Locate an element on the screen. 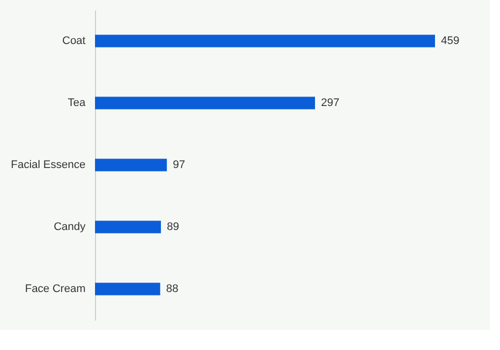 The image size is (500, 350). y-tick-label: Face Cream is located at coordinates (55, 289).